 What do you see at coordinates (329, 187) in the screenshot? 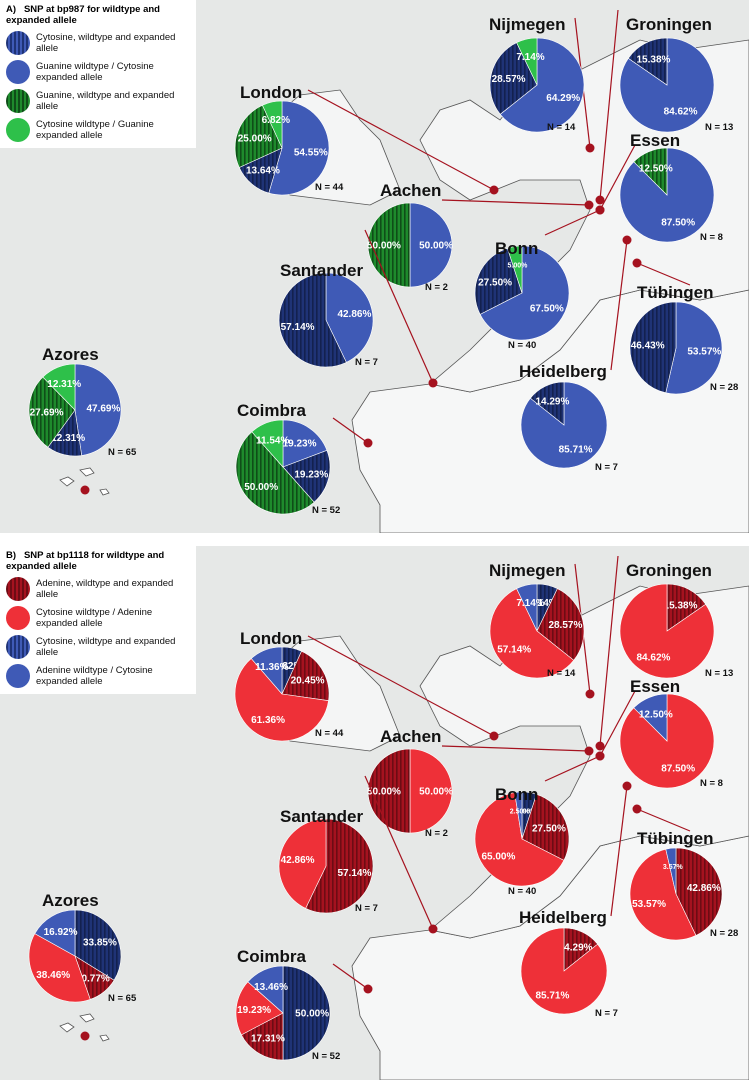
I see `sample-size-label: N = 44` at bounding box center [329, 187].